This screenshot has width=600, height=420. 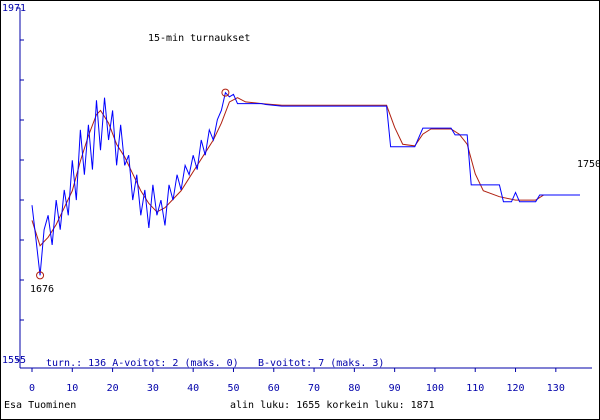 I want to click on x-tick-label: 20, so click(x=113, y=388).